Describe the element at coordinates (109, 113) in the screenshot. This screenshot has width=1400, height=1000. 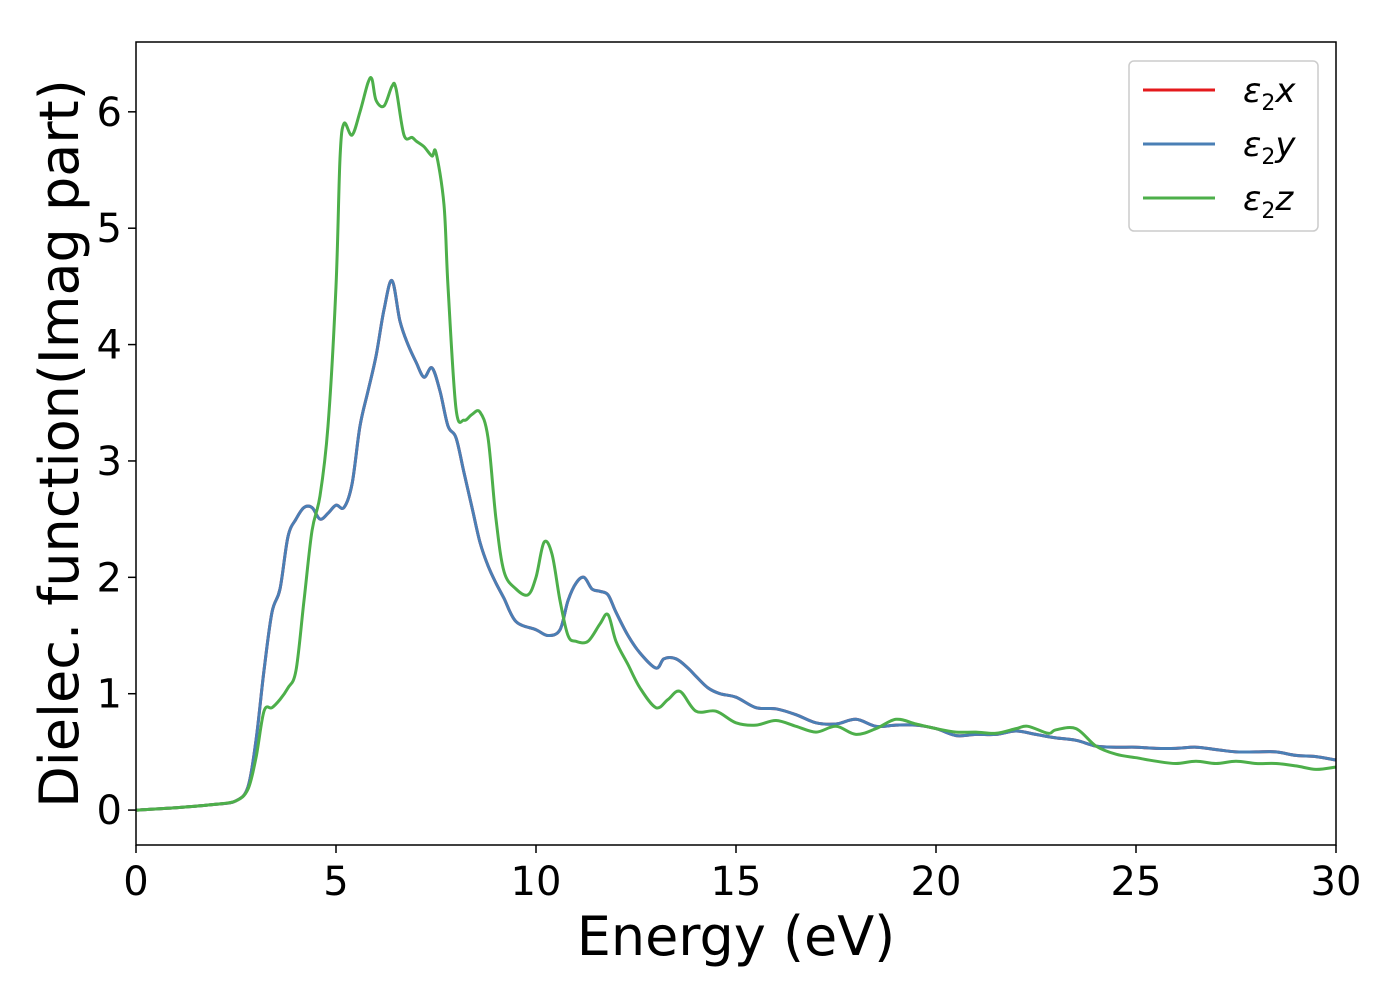
I see `y-tick-label: 6` at that location.